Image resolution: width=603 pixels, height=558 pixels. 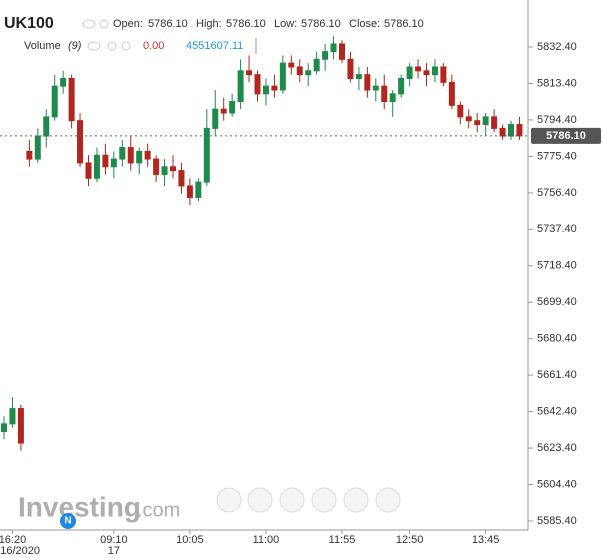 I want to click on y-tick-label: 5737.40, so click(x=557, y=229).